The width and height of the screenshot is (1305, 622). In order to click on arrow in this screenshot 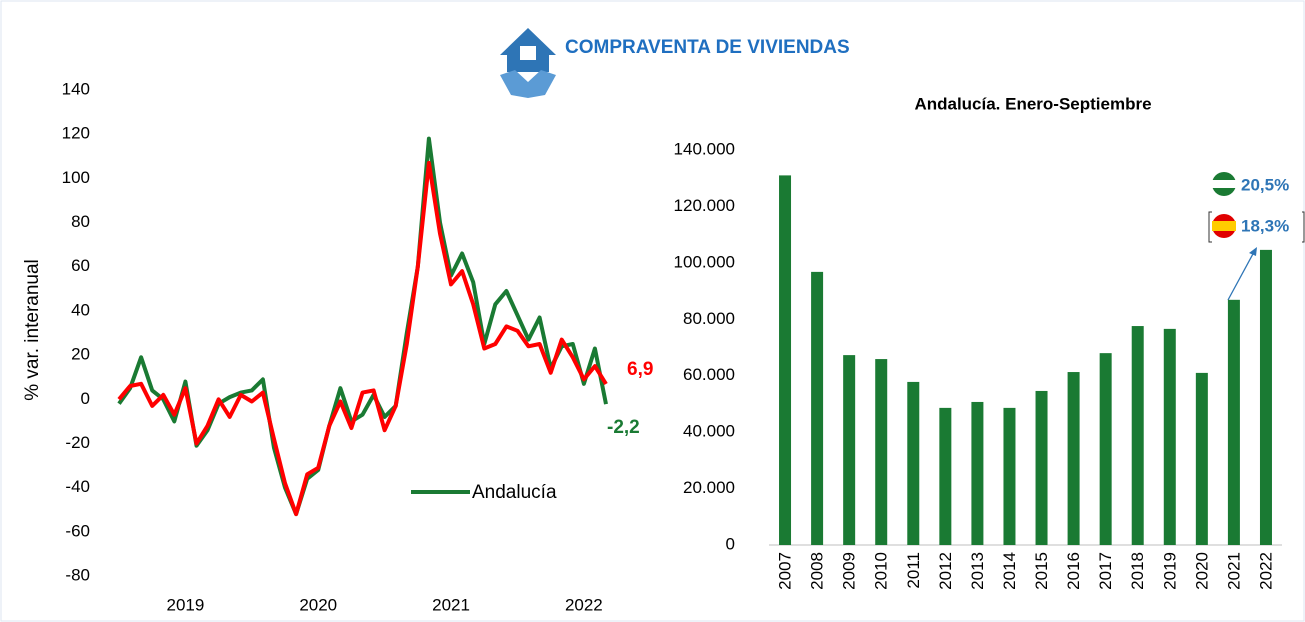, I will do `click(1242, 274)`.